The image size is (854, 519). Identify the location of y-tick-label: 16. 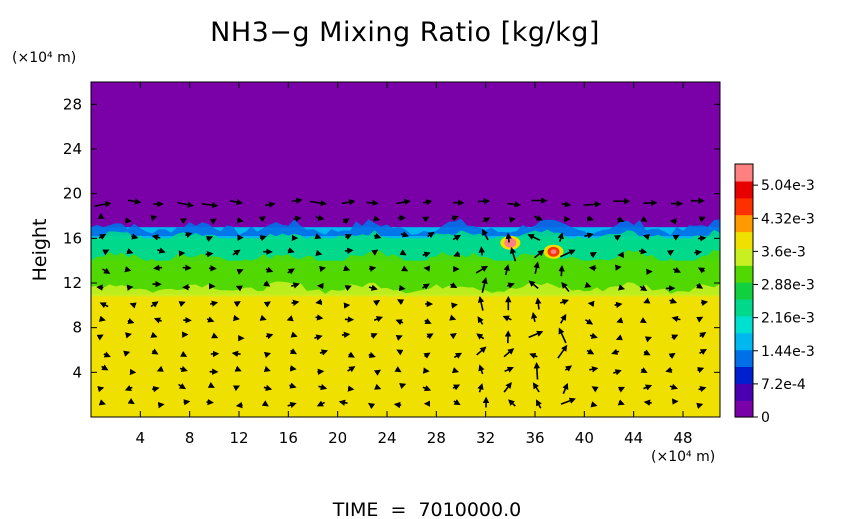
(72, 238).